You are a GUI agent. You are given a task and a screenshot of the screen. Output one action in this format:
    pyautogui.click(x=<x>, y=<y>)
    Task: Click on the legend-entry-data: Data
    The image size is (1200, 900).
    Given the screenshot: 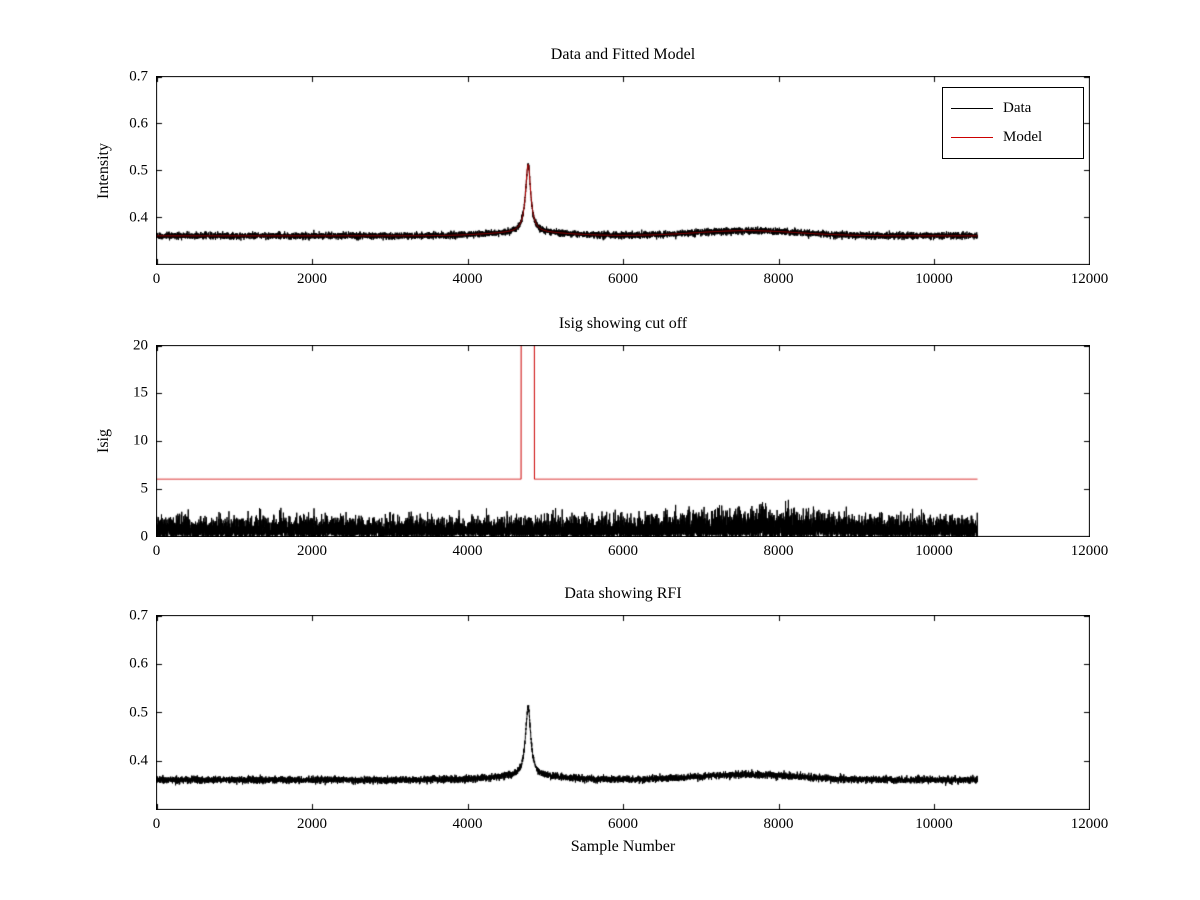 What is the action you would take?
    pyautogui.click(x=1013, y=108)
    